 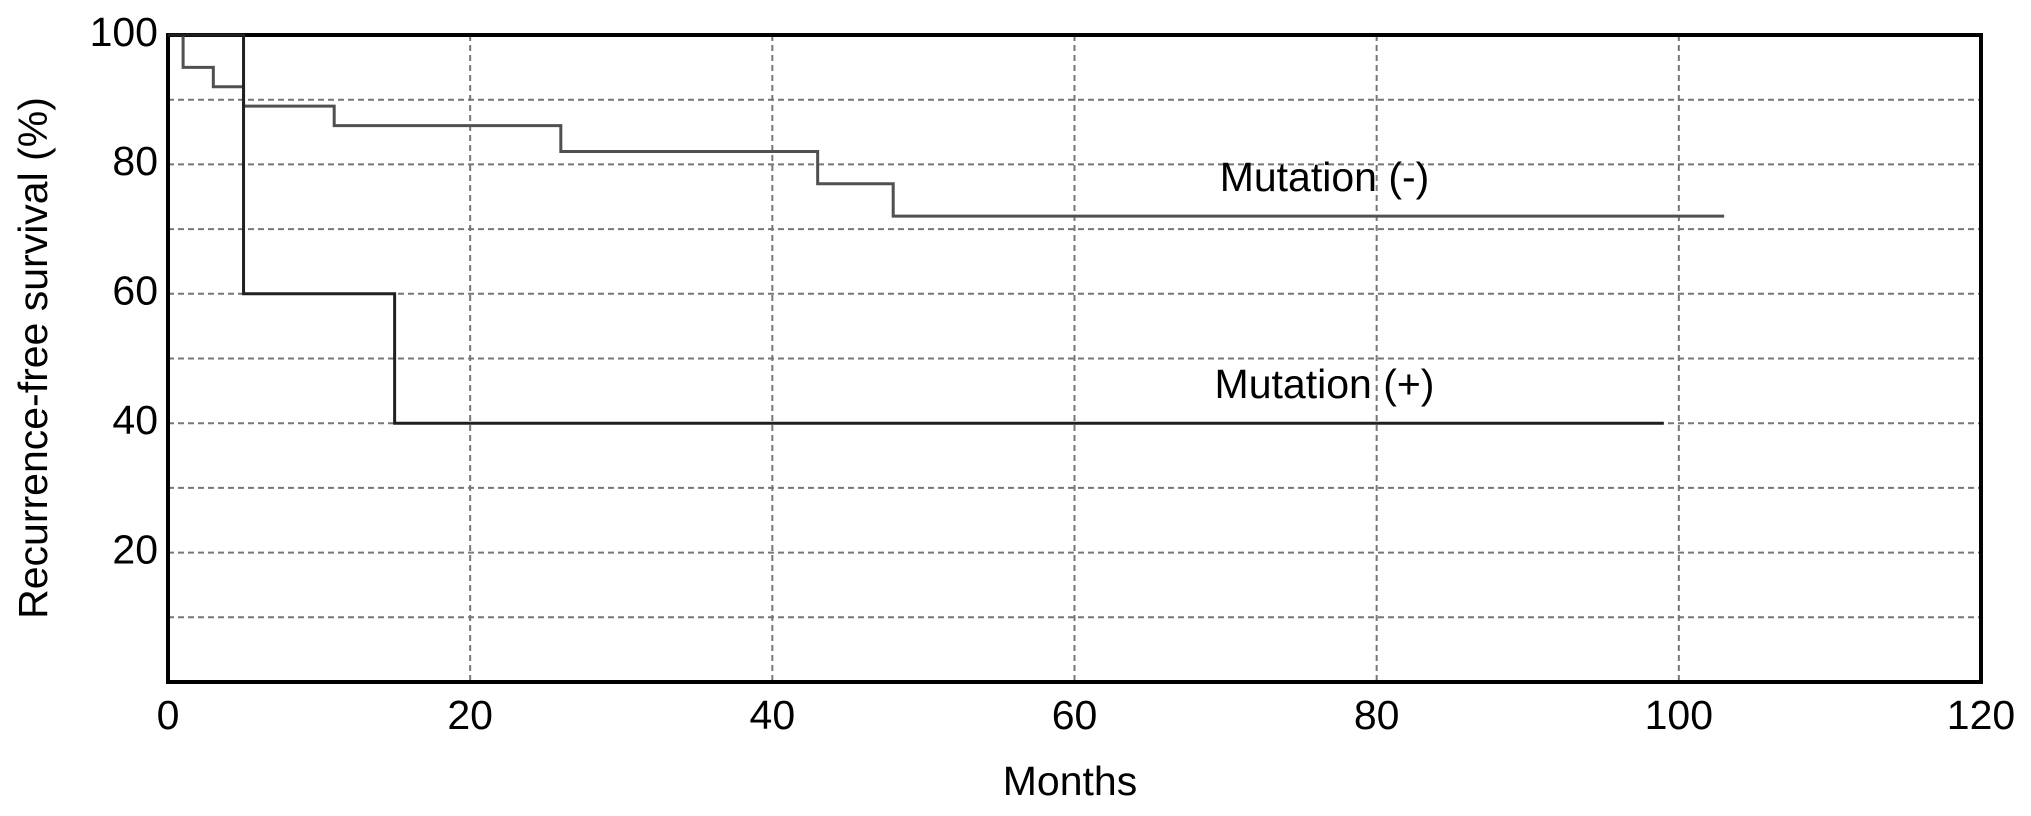 What do you see at coordinates (470, 715) in the screenshot?
I see `x-tick-label: 20` at bounding box center [470, 715].